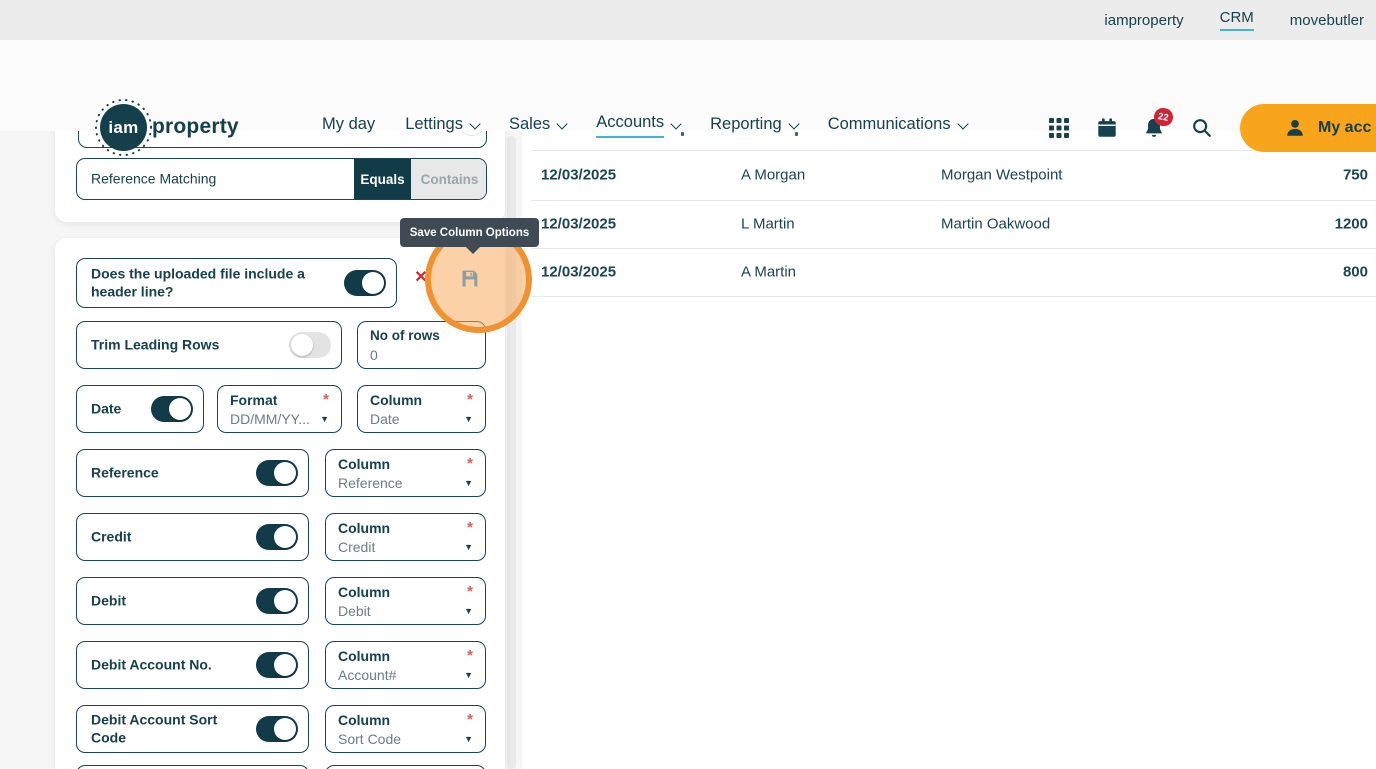 Image resolution: width=1376 pixels, height=769 pixels. I want to click on person-icon, so click(1295, 128).